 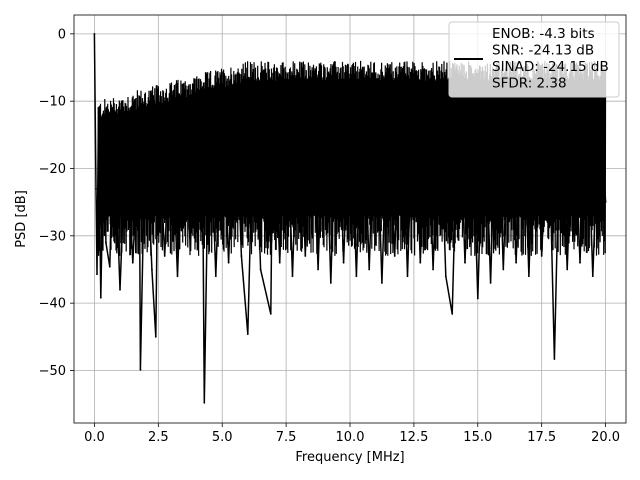 What do you see at coordinates (52, 169) in the screenshot?
I see `y-tick-label: −20` at bounding box center [52, 169].